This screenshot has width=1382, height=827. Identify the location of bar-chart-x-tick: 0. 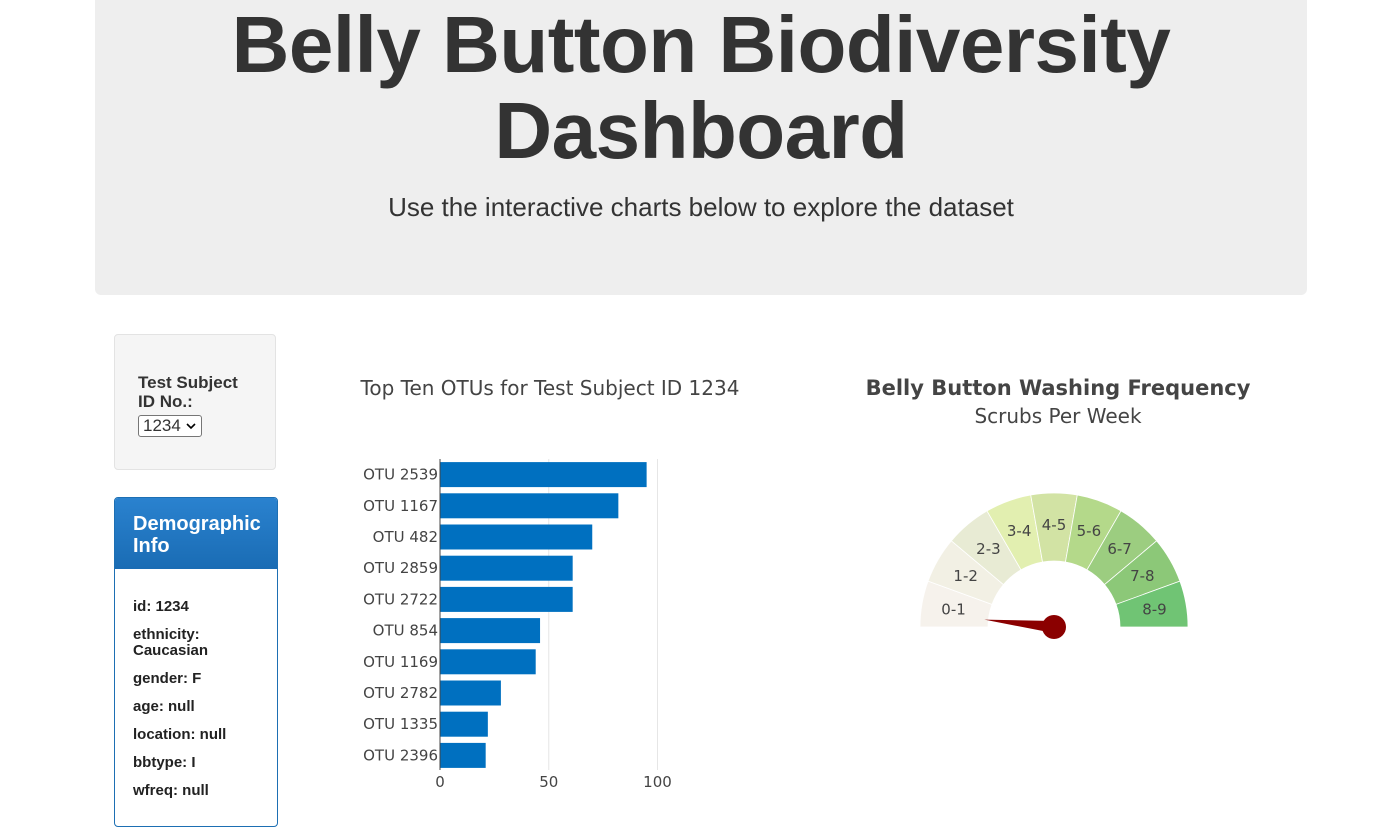
(440, 782).